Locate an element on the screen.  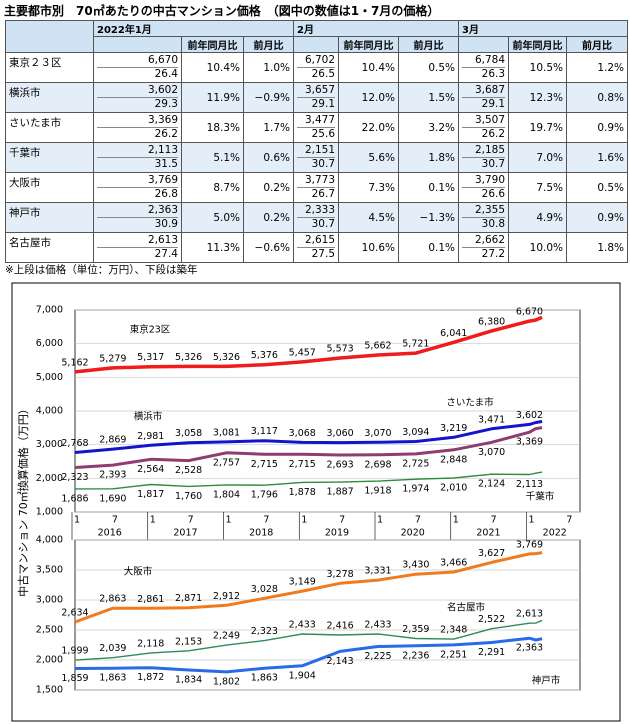
year-label: 2019 is located at coordinates (337, 533).